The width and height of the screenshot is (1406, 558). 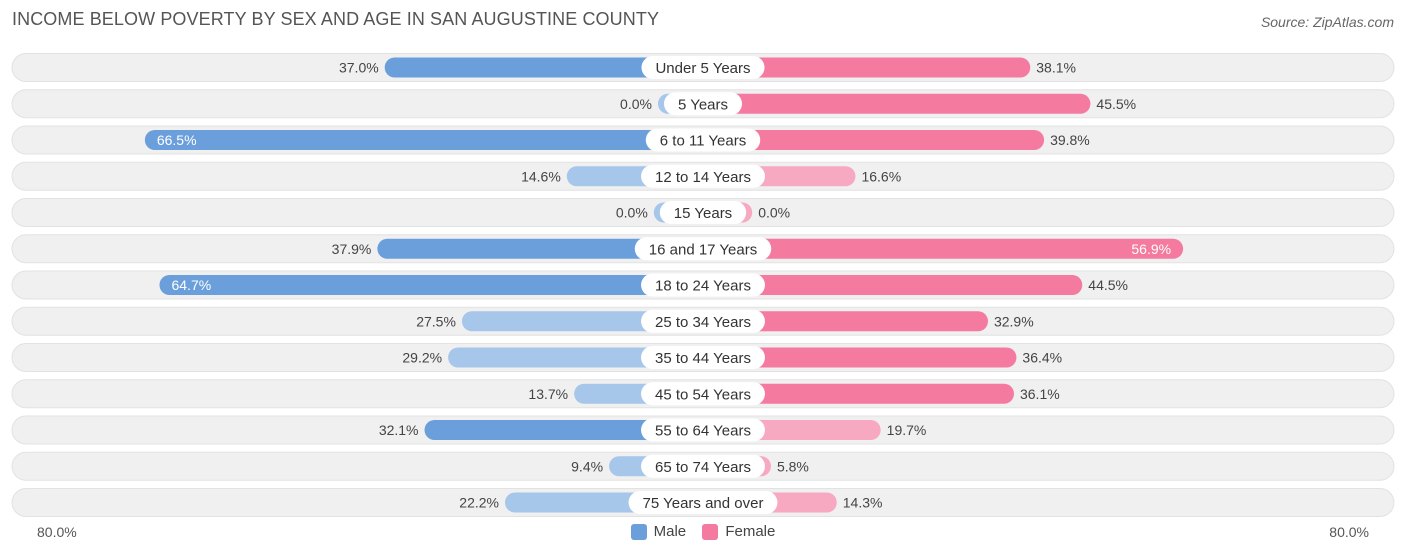 I want to click on axis-right-label: 80.0%, so click(x=1349, y=532).